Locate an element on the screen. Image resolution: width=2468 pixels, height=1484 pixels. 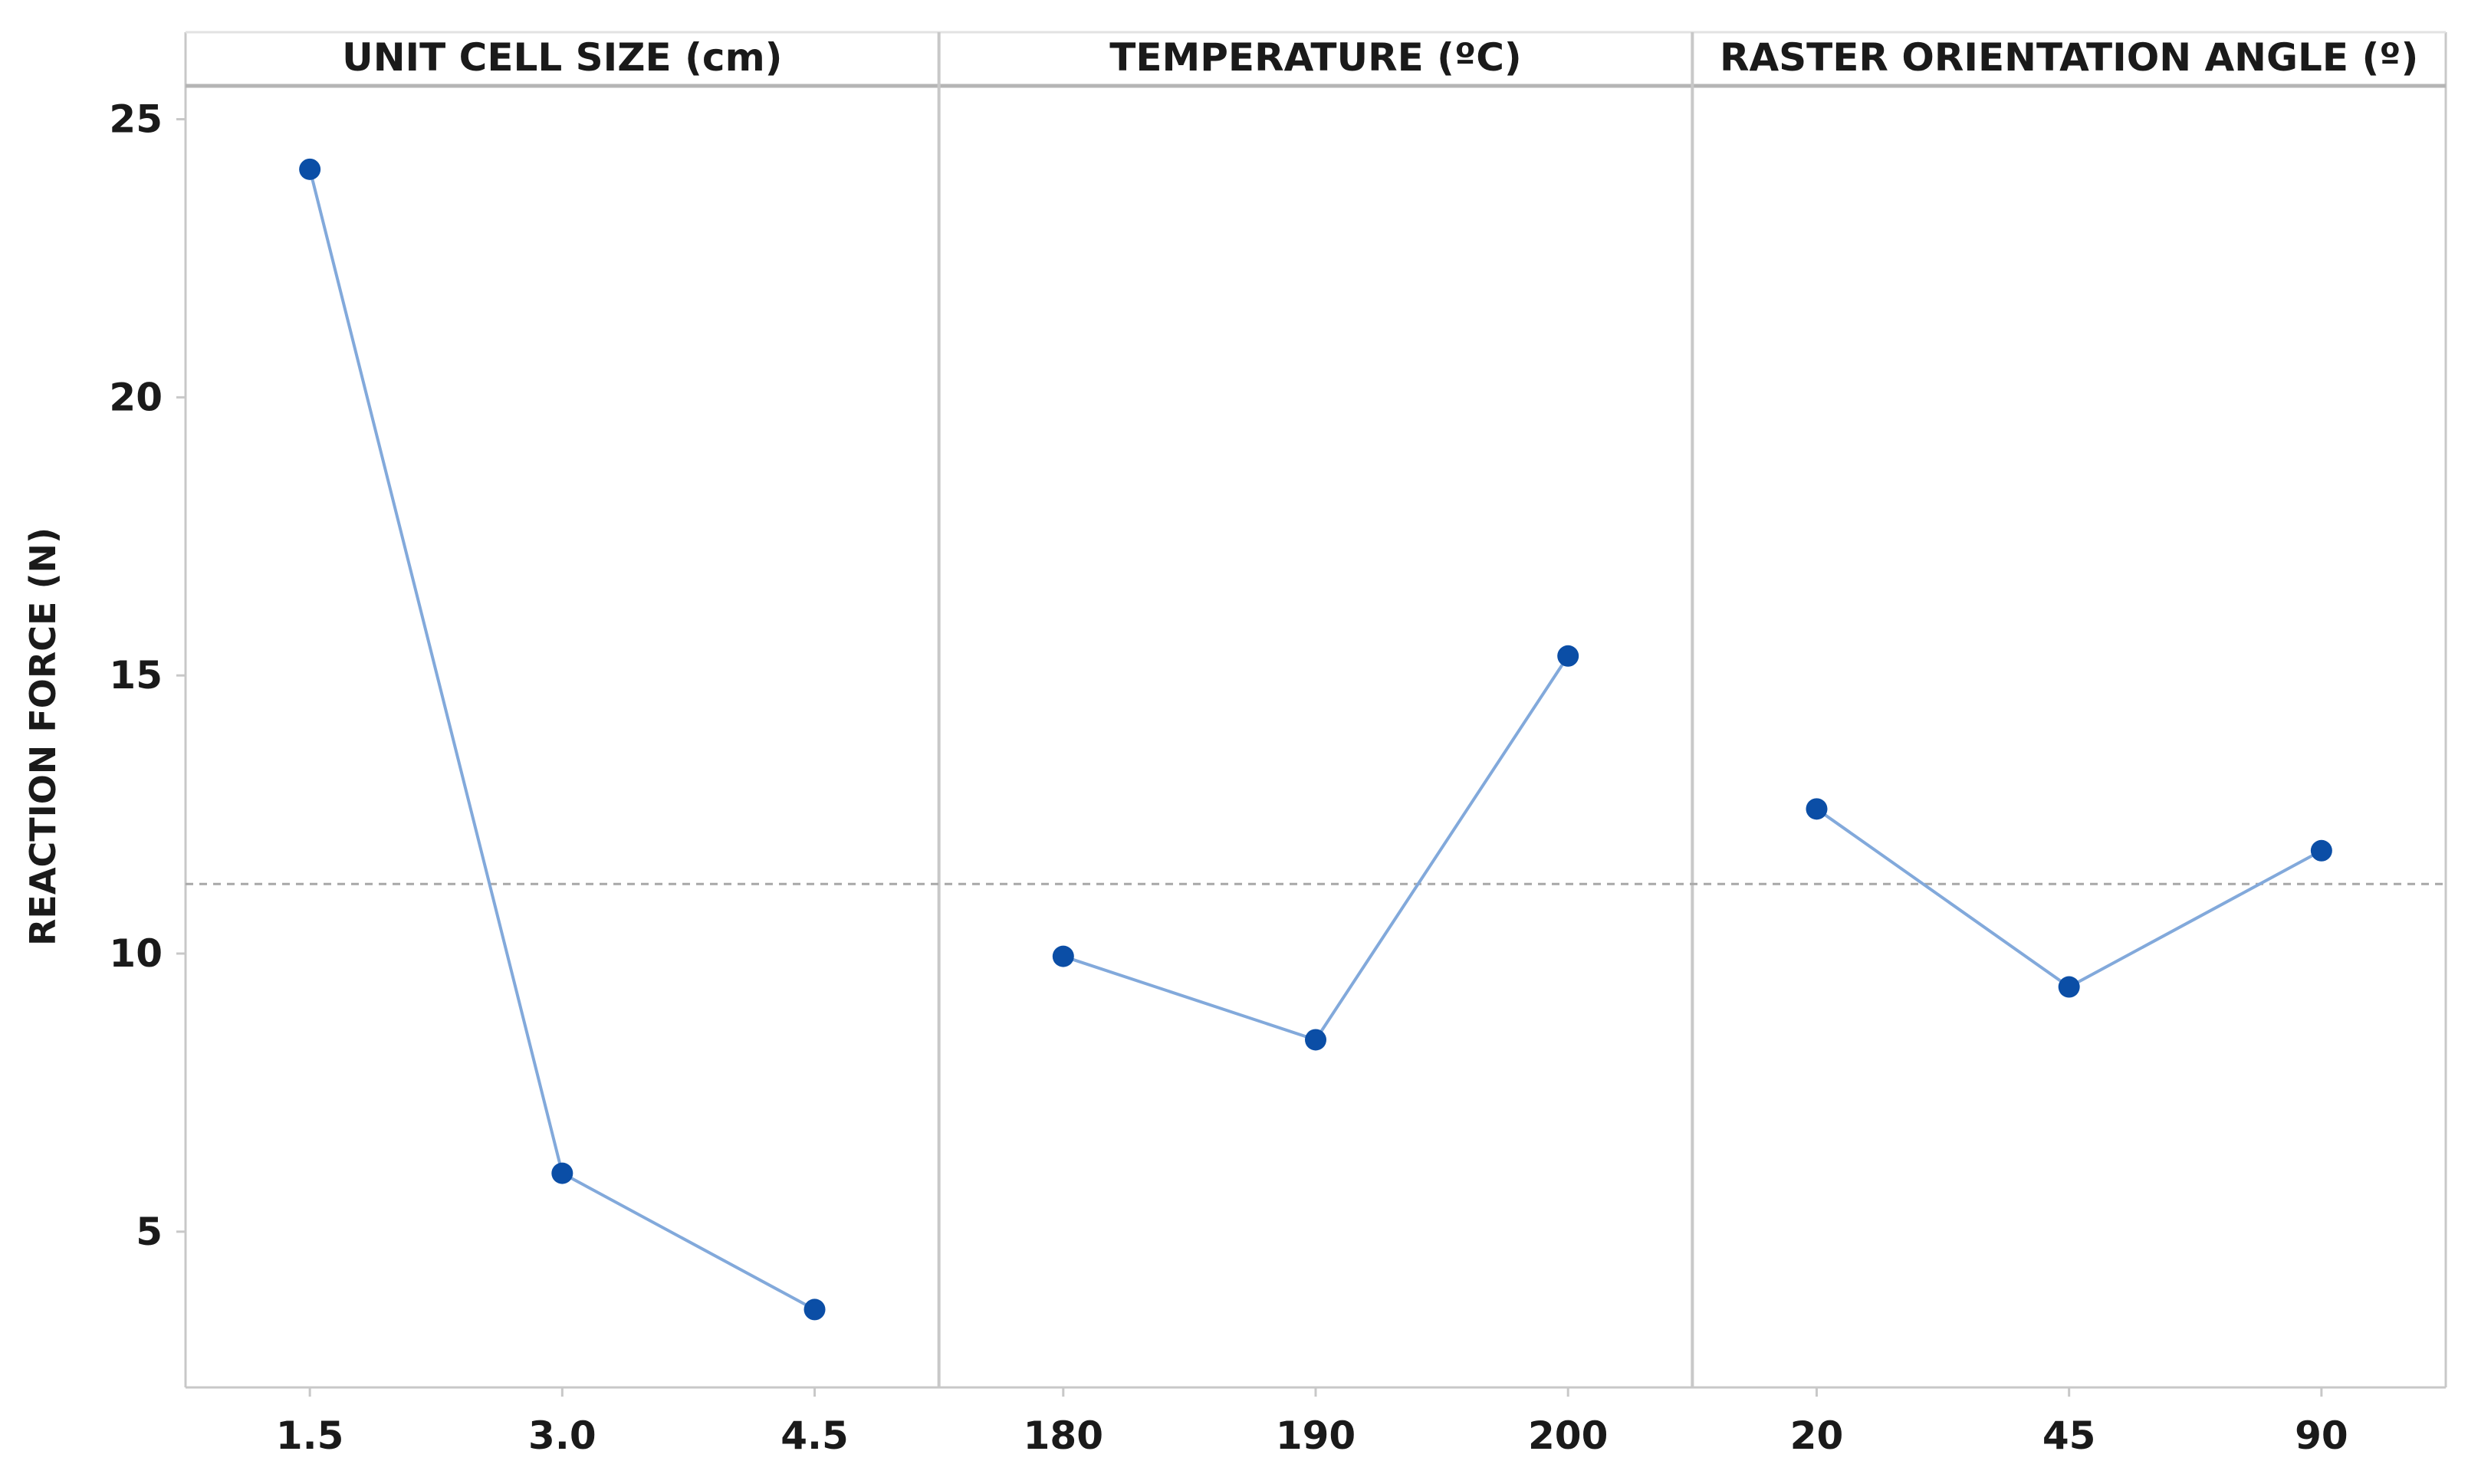
x-tick-label: 200 is located at coordinates (1568, 1435).